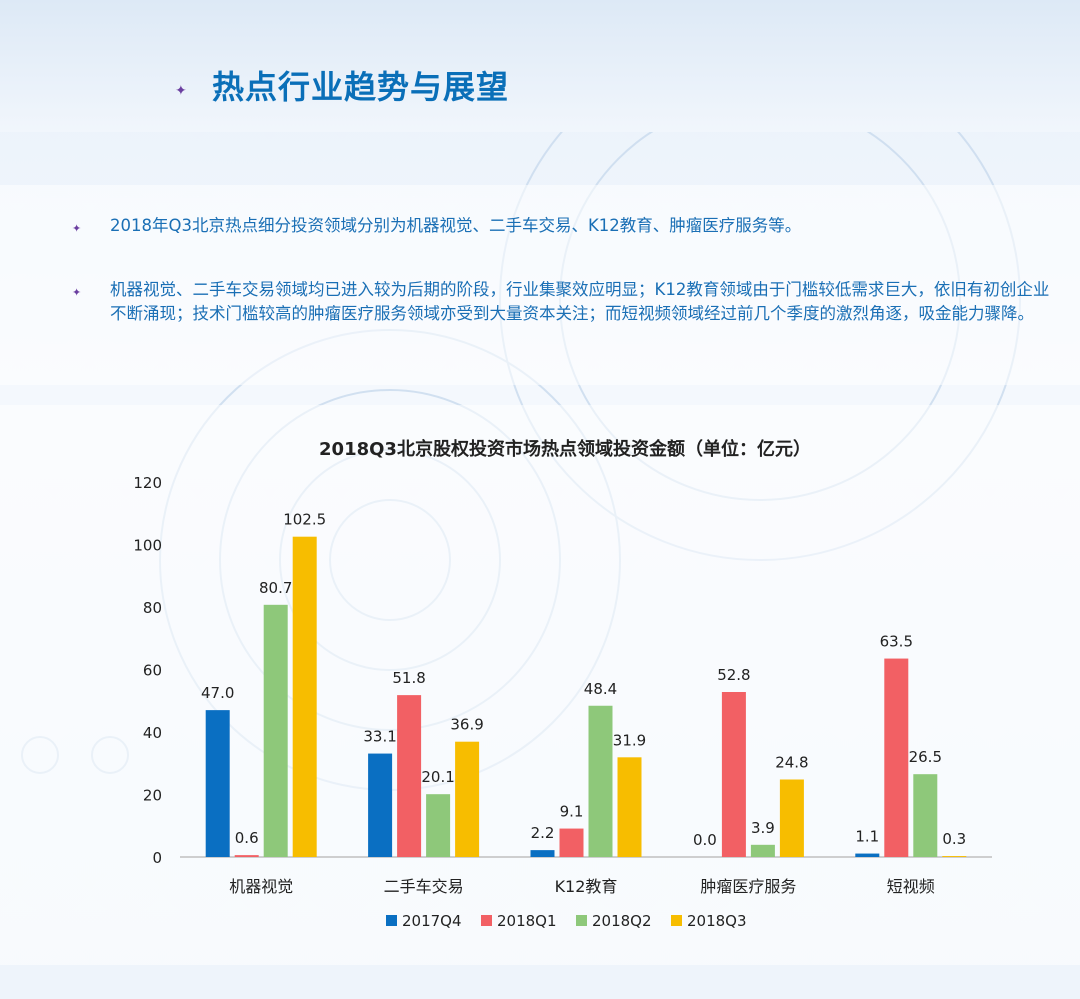 The image size is (1080, 999). What do you see at coordinates (565, 449) in the screenshot?
I see `chart-title: 2018Q3北京股权投资市场热点领域投资金额（单位：亿元）` at bounding box center [565, 449].